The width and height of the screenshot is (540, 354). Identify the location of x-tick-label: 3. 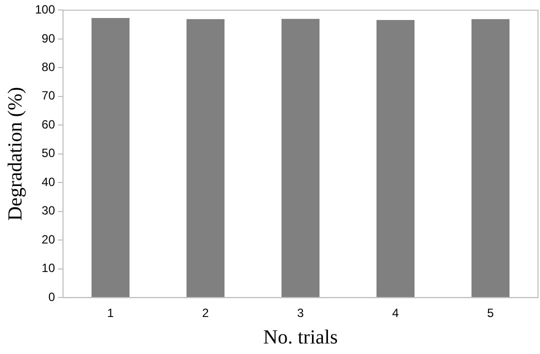
(300, 313).